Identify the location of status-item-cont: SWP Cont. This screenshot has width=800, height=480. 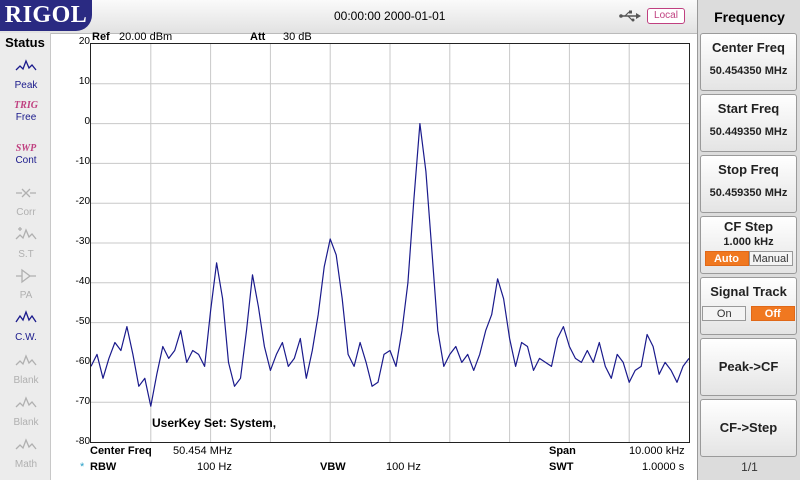
(26, 162).